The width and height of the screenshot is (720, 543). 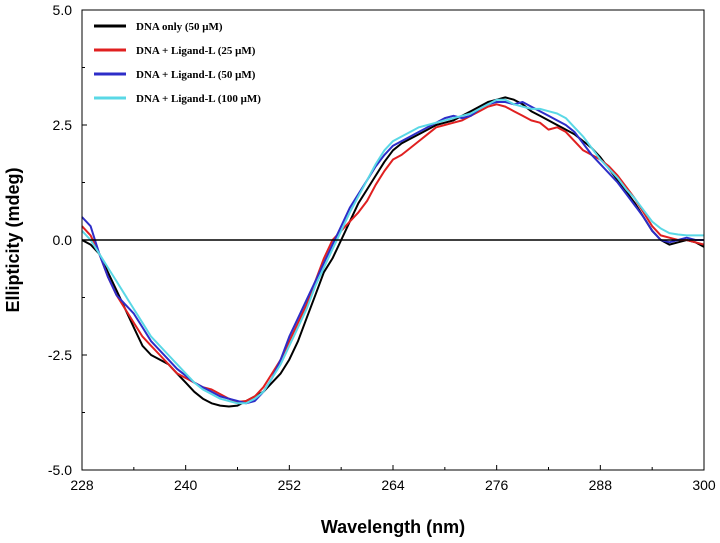 I want to click on y-tick-label: 5.0, so click(x=63, y=10).